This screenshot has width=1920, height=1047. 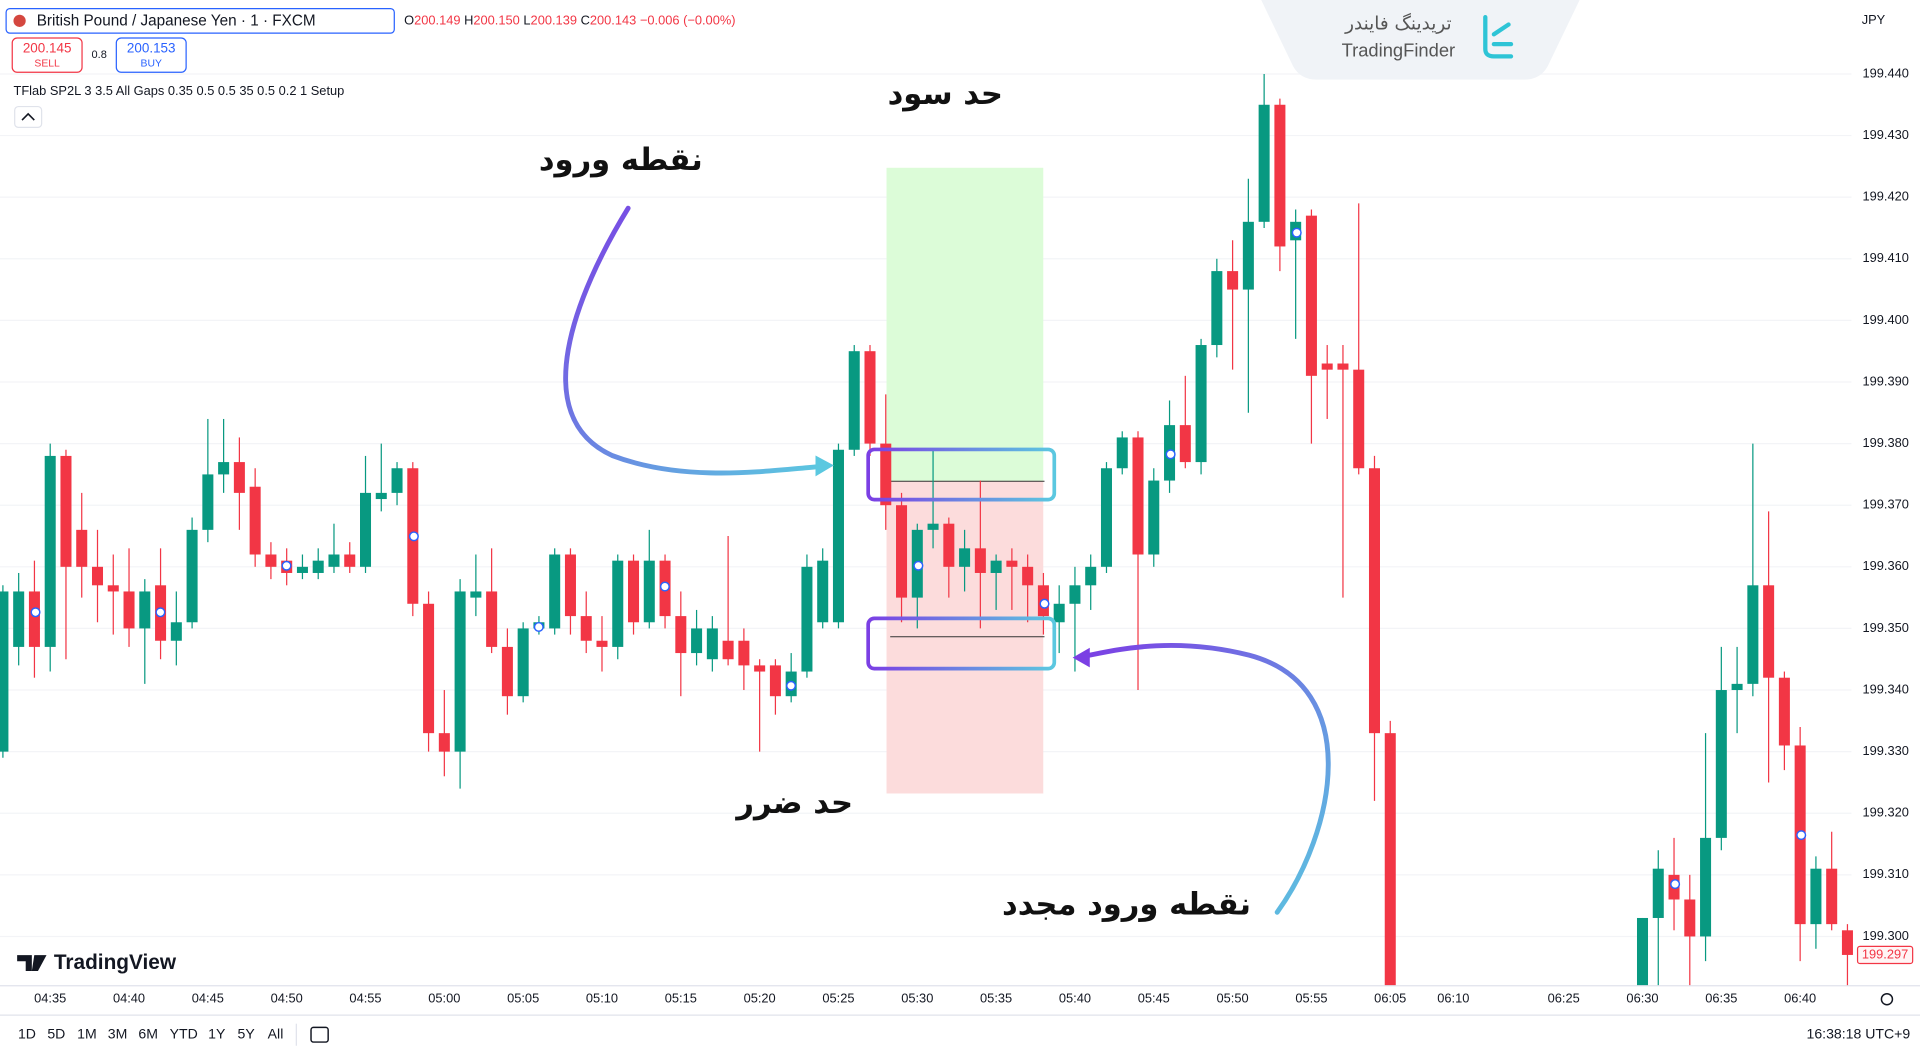 What do you see at coordinates (32, 963) in the screenshot?
I see `tv-logo` at bounding box center [32, 963].